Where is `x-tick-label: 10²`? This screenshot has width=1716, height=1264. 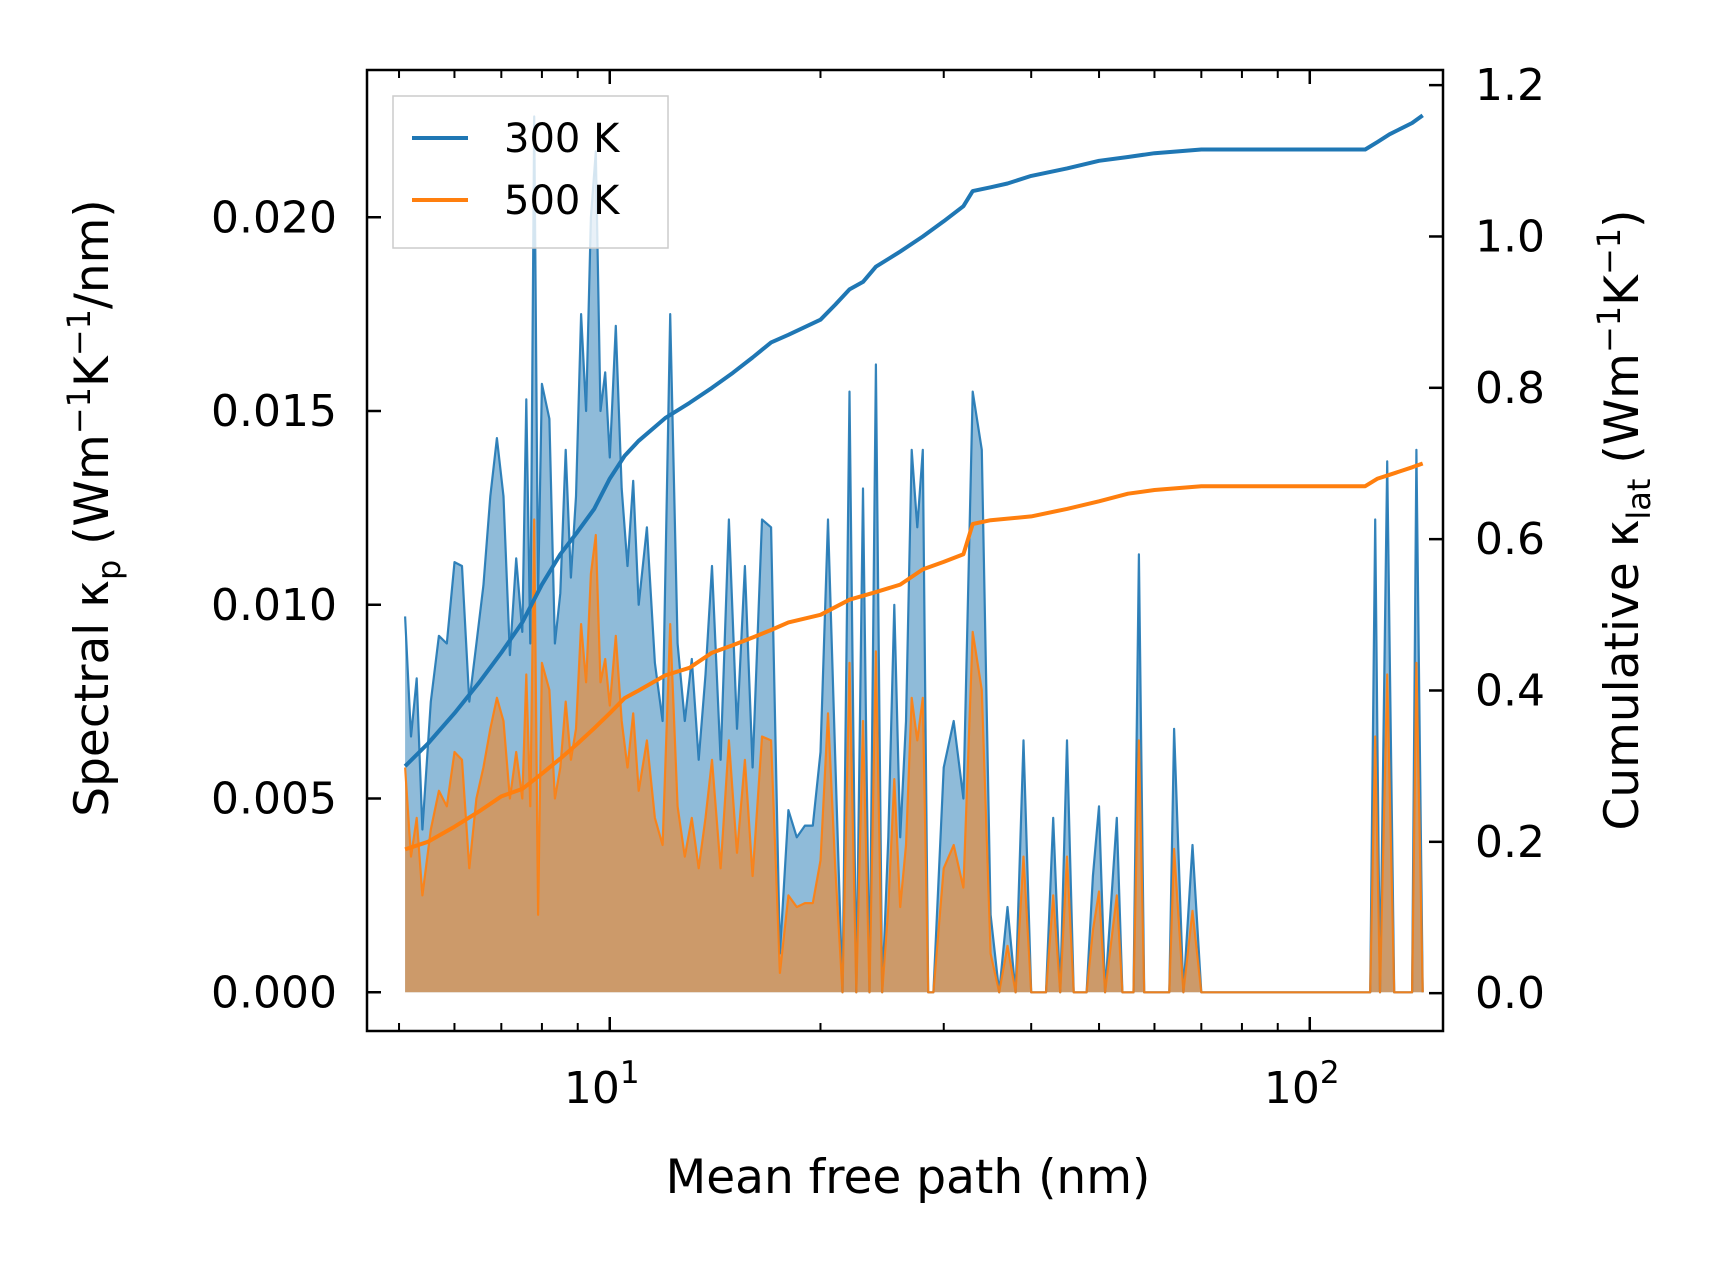 x-tick-label: 10² is located at coordinates (1302, 1084).